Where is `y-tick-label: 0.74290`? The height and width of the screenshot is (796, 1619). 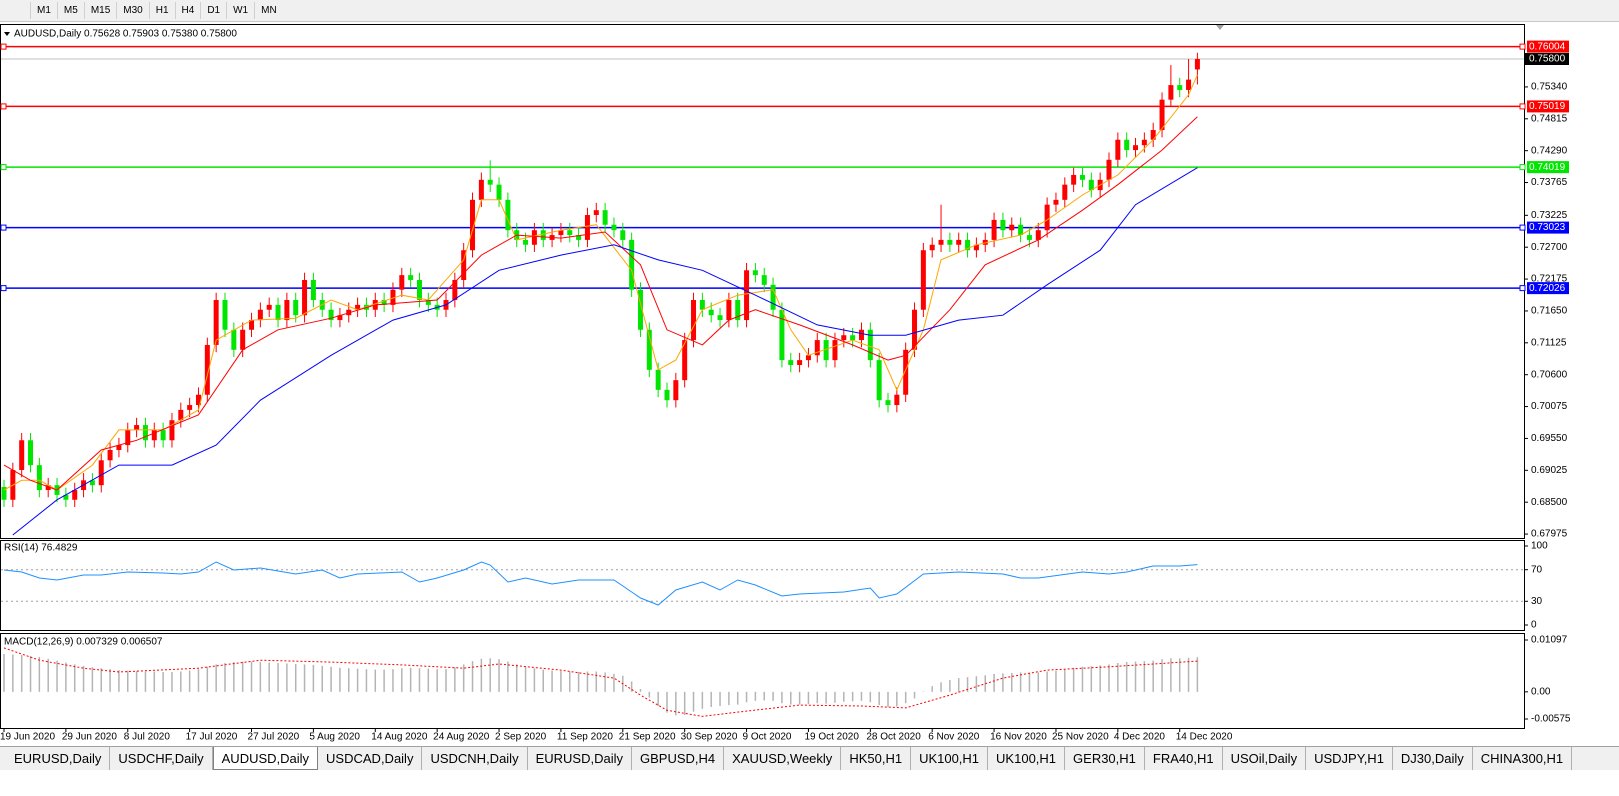 y-tick-label: 0.74290 is located at coordinates (1549, 150).